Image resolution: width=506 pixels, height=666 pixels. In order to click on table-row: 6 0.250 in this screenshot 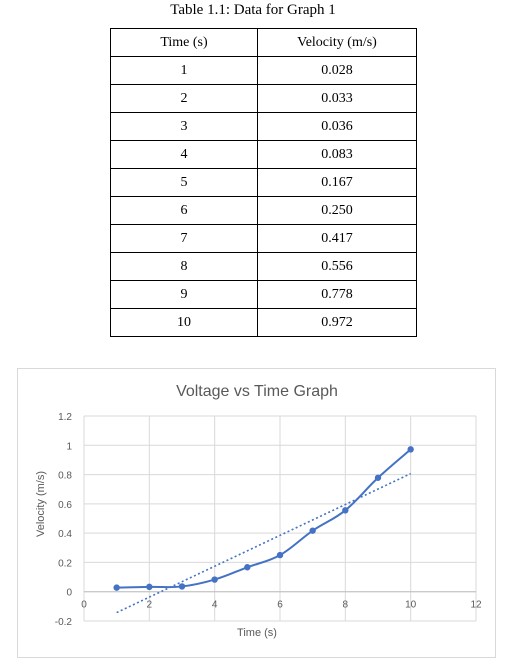, I will do `click(263, 210)`.